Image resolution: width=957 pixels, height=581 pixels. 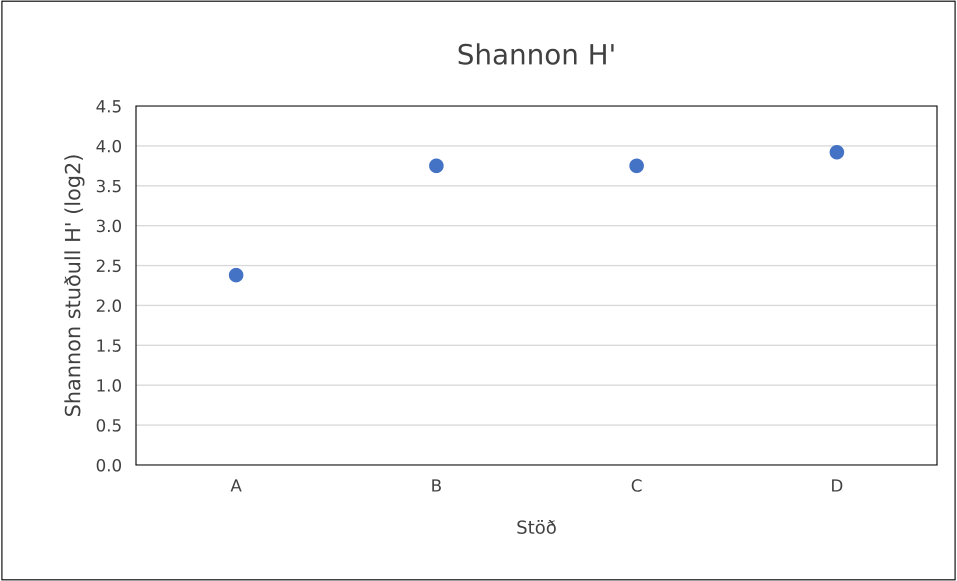 I want to click on x-tick-label: B, so click(x=436, y=485).